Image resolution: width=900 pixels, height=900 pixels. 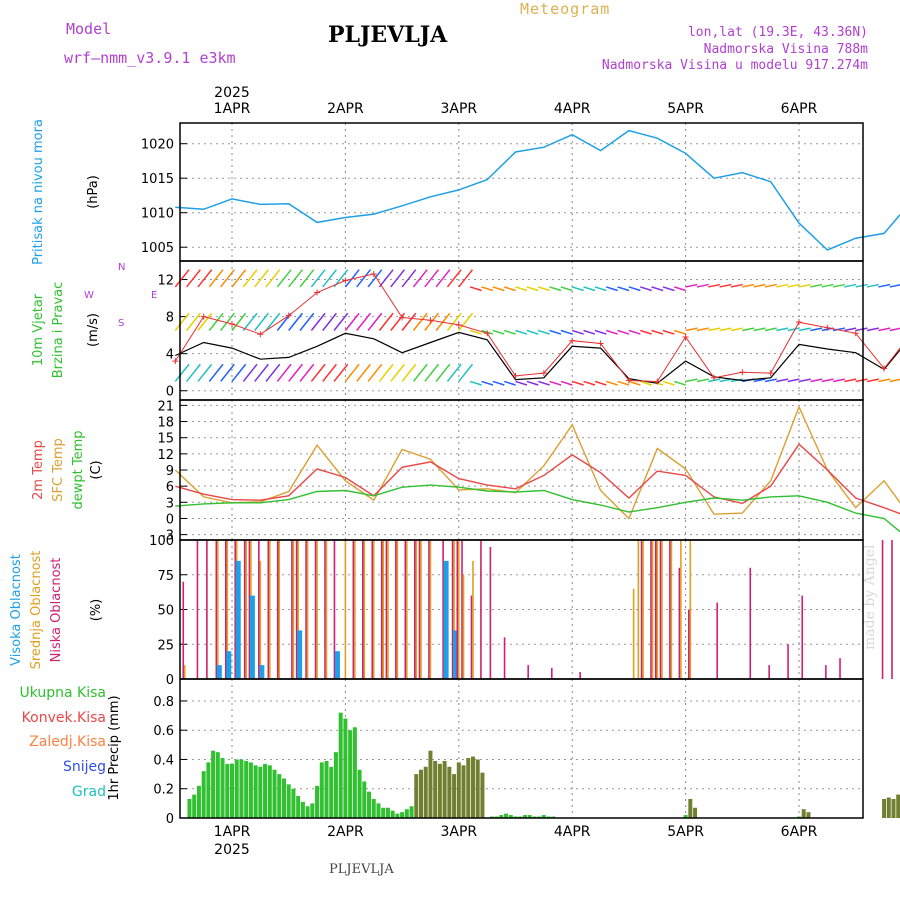 What do you see at coordinates (232, 832) in the screenshot?
I see `date-label-bottom: 1APR` at bounding box center [232, 832].